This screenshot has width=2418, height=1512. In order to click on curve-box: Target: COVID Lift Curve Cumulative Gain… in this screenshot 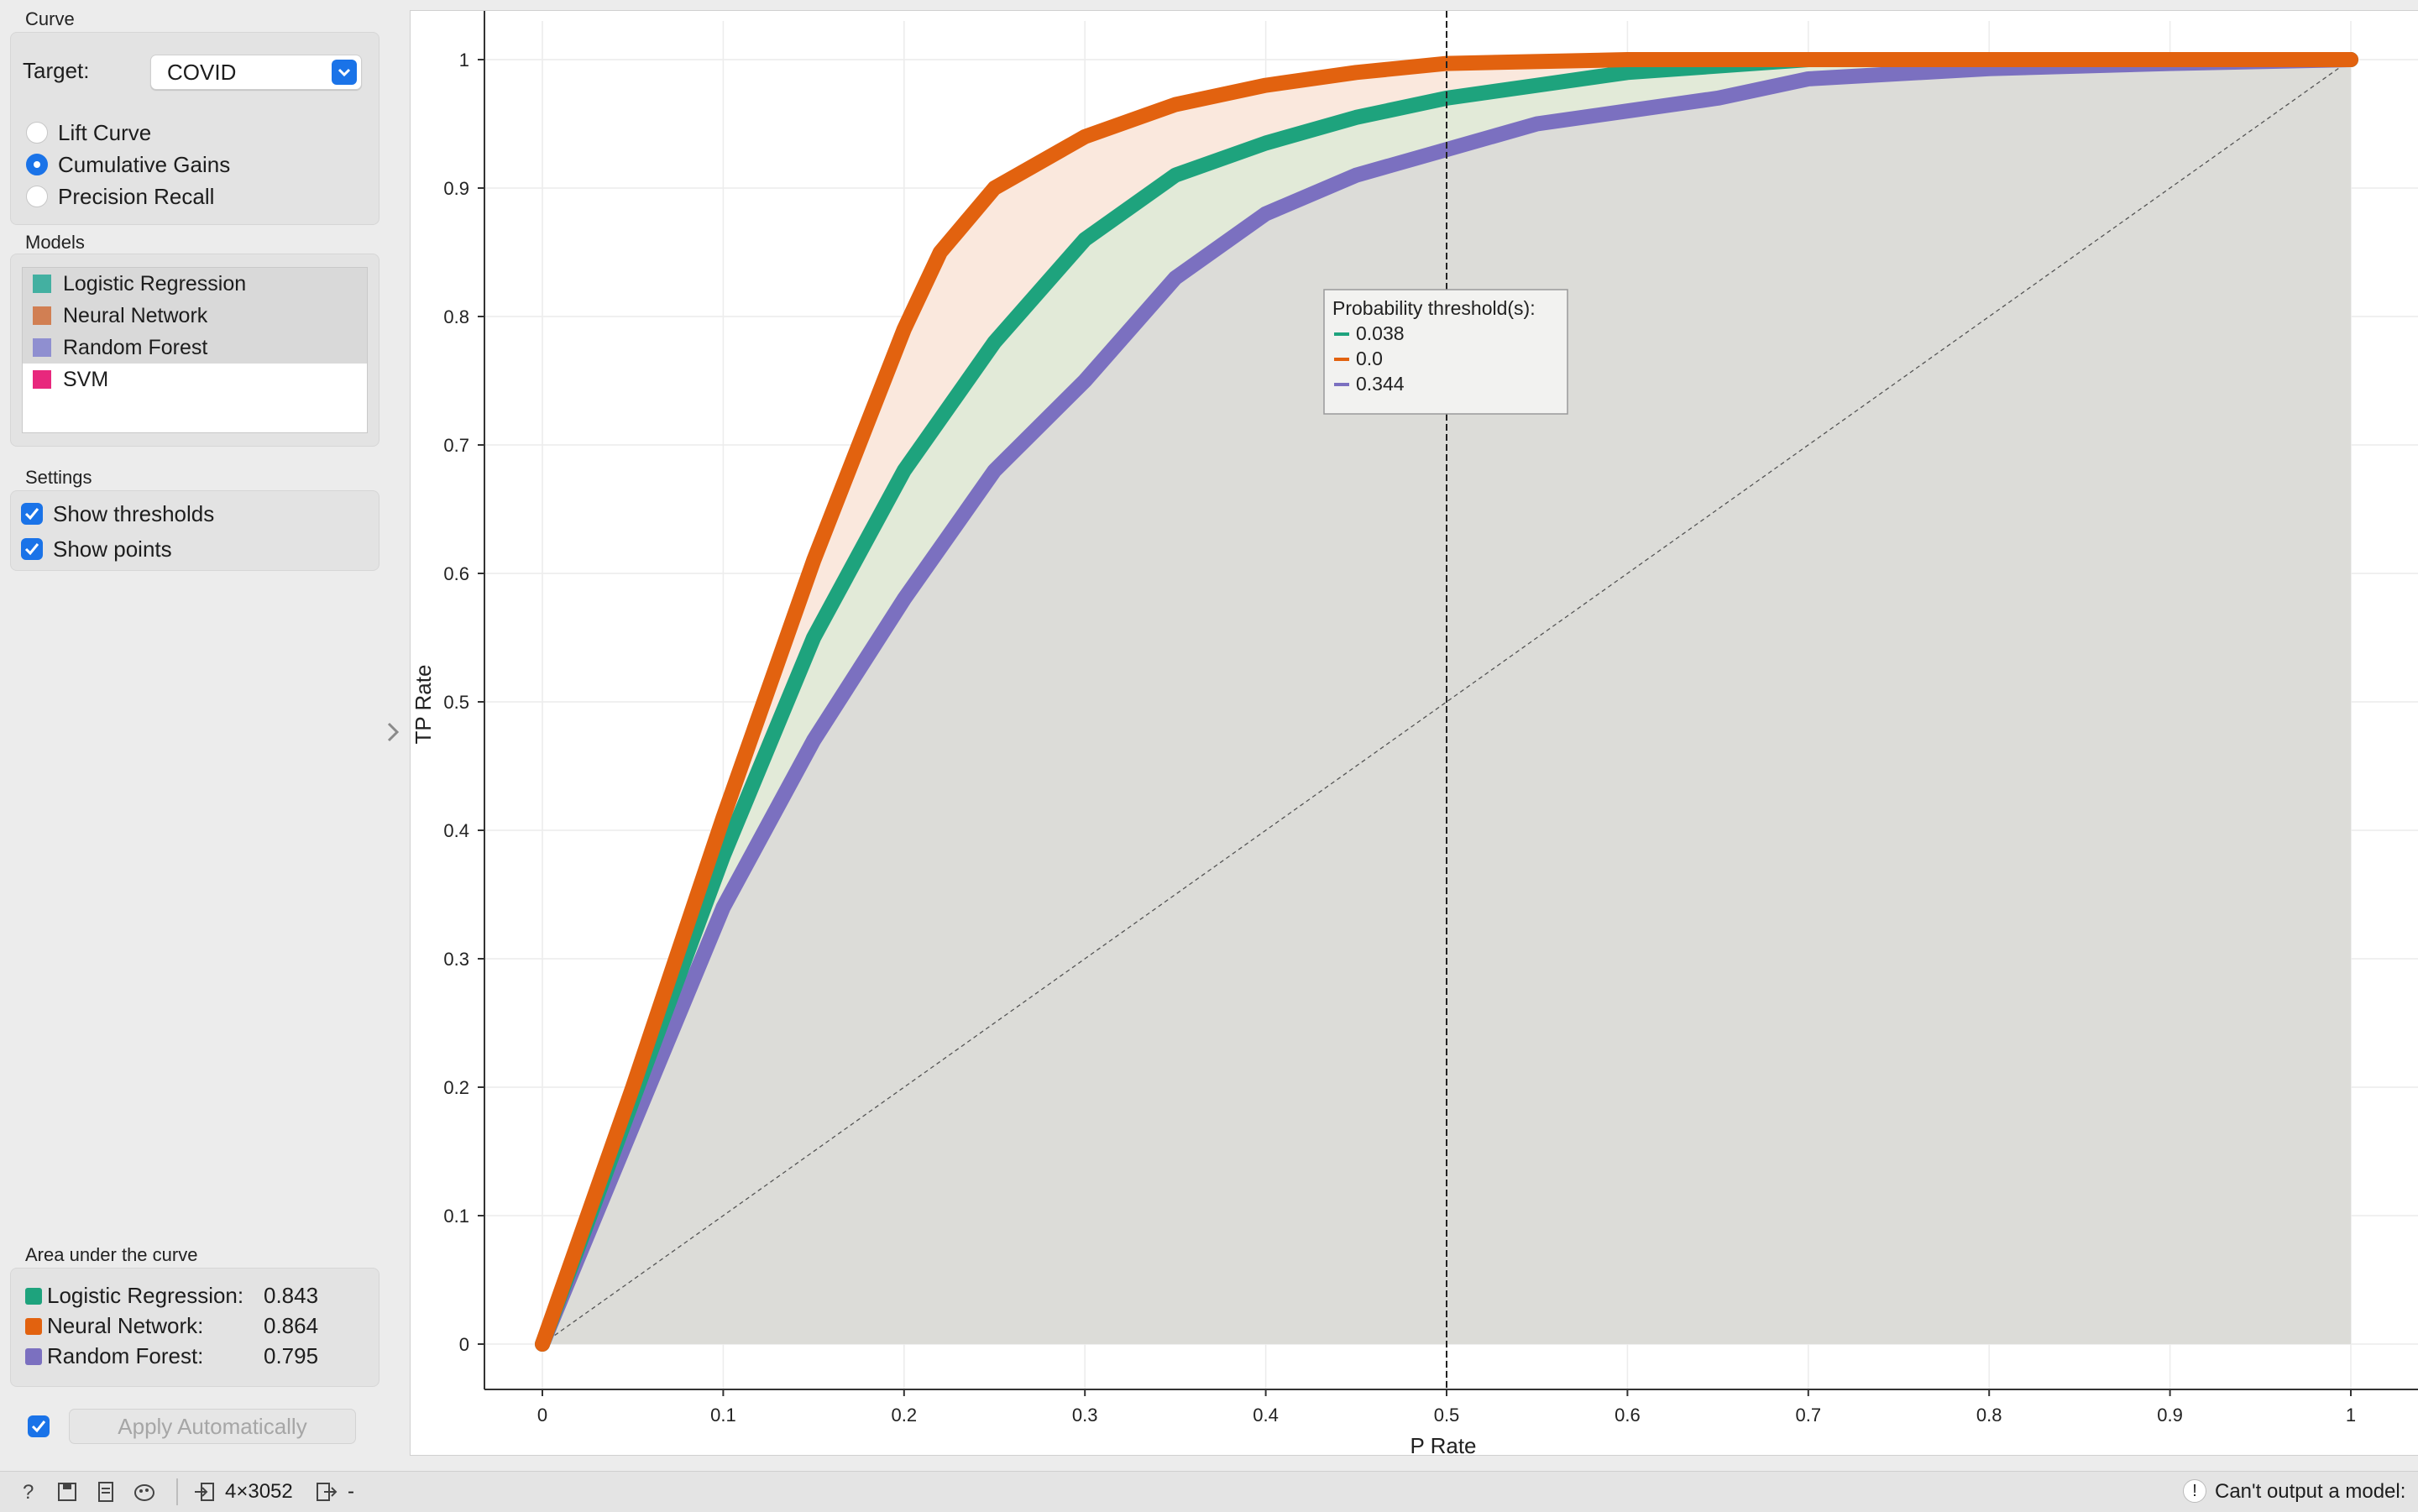, I will do `click(194, 128)`.